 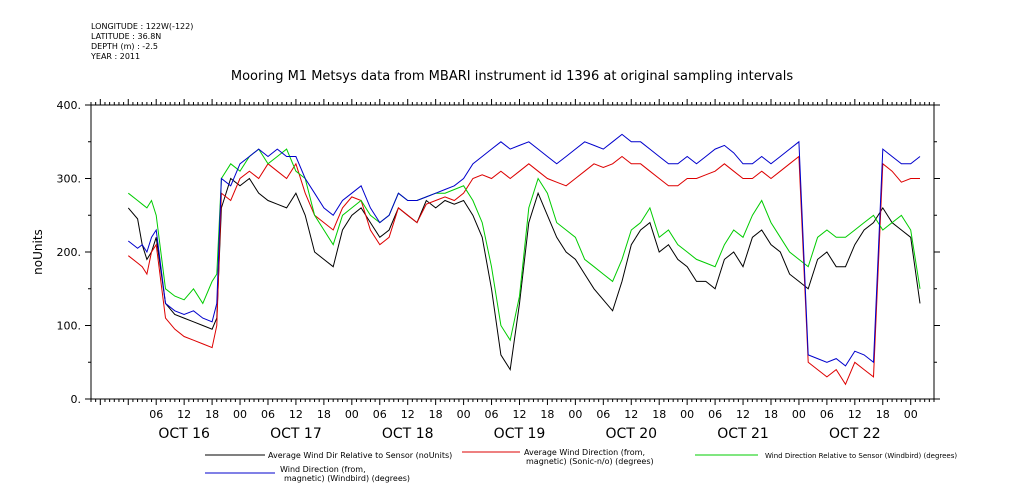 What do you see at coordinates (743, 434) in the screenshot?
I see `x-day-label: OCT 21` at bounding box center [743, 434].